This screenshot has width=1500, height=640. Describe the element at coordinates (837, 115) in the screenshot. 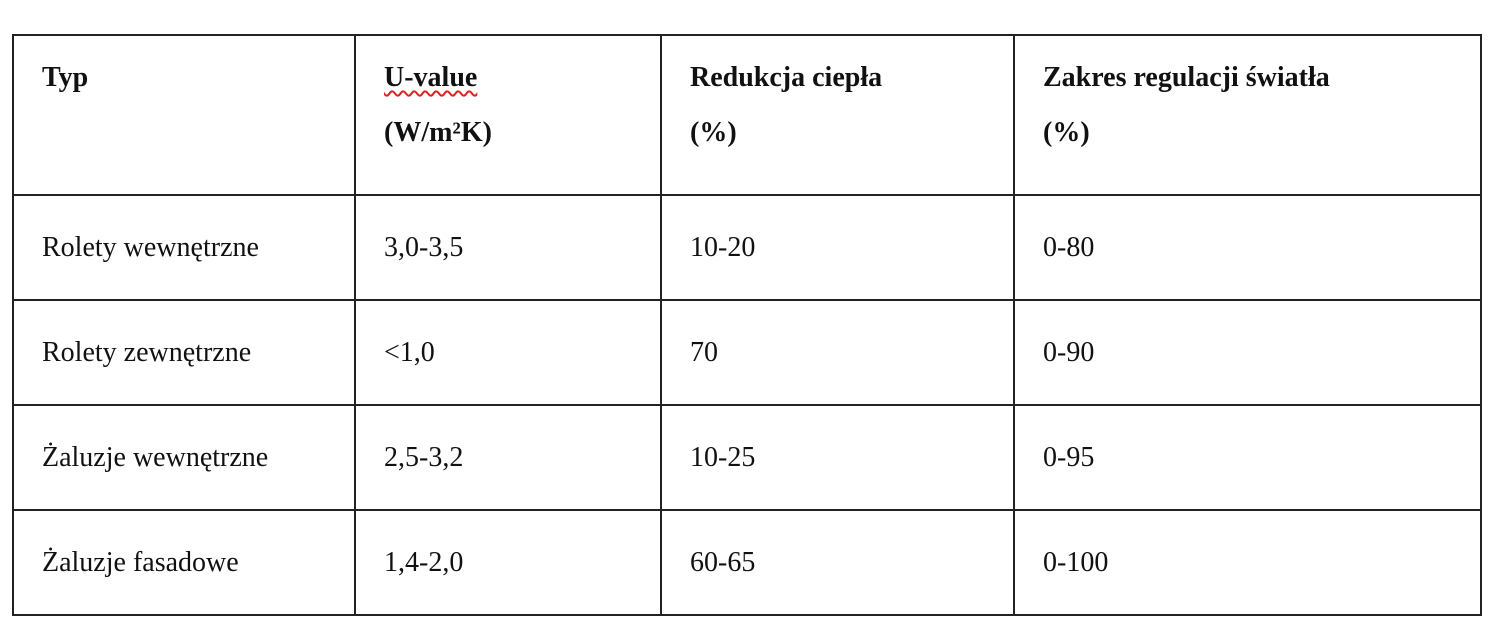

I see `header-cell: Redukcja ciepła (%)` at that location.